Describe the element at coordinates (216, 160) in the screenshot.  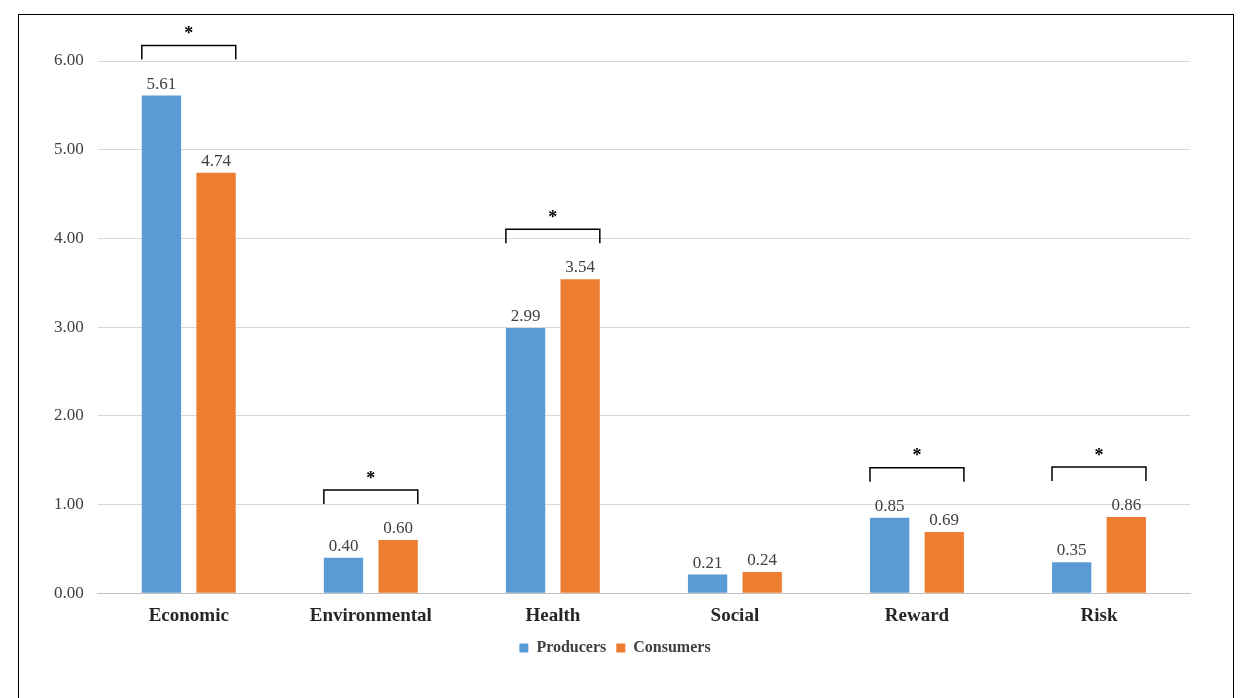
I see `data-label: 4.74` at that location.